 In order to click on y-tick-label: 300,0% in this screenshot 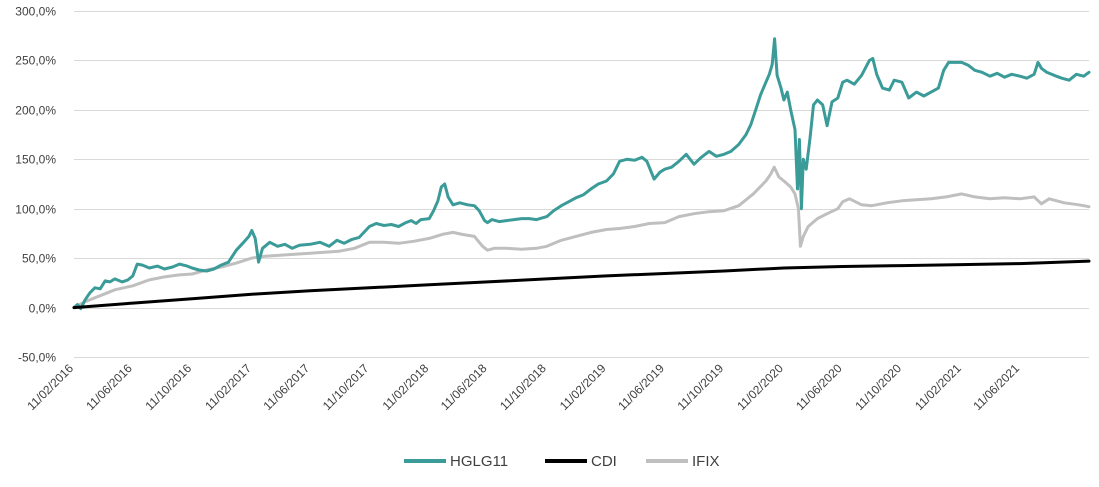, I will do `click(35, 12)`.